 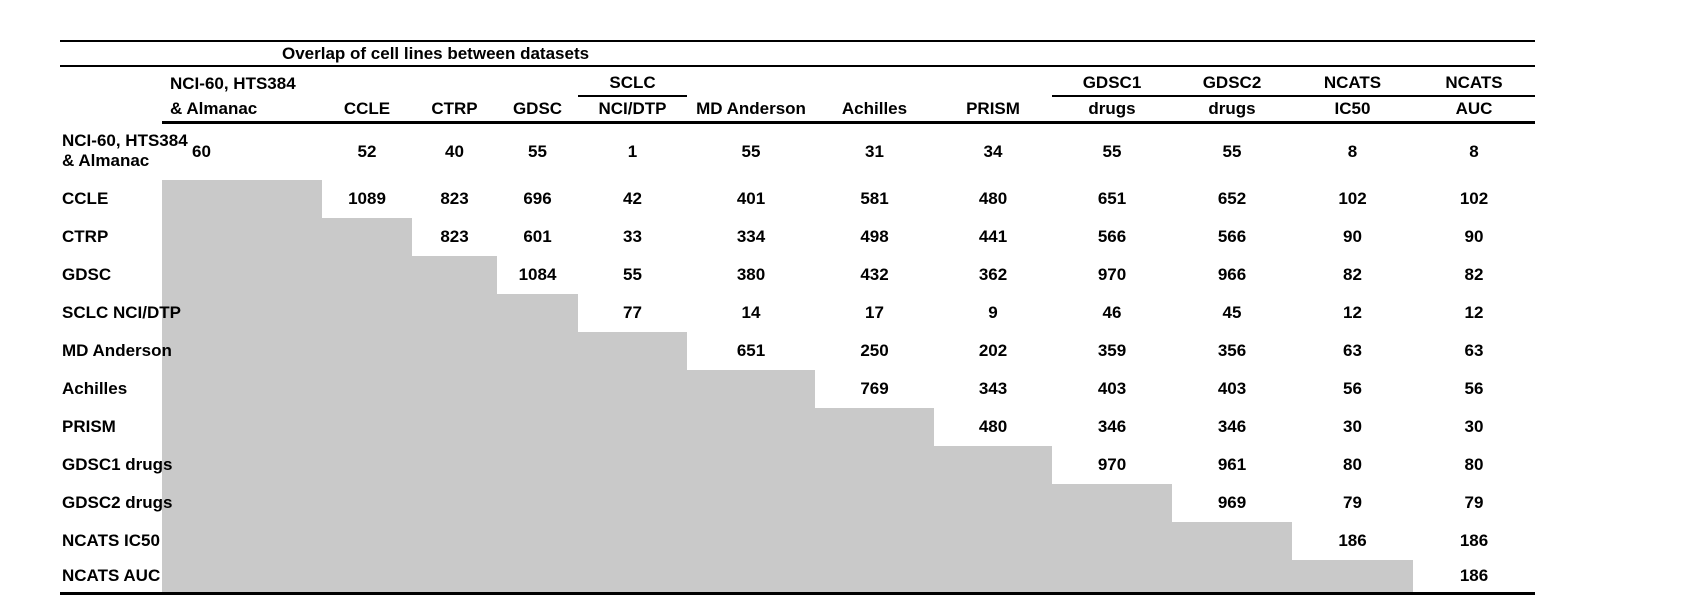 What do you see at coordinates (1352, 388) in the screenshot?
I see `value-cell: 56` at bounding box center [1352, 388].